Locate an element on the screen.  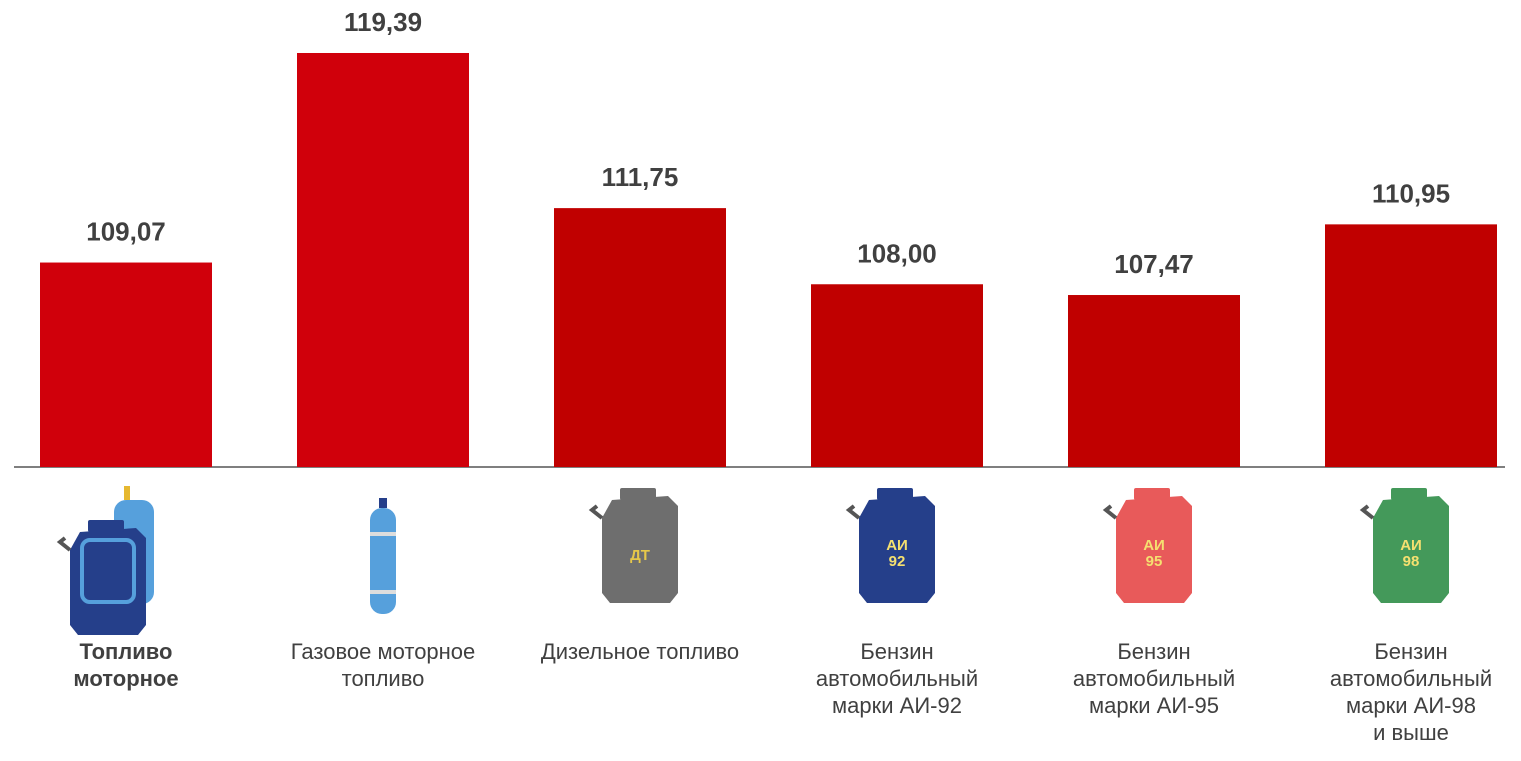
icon-label: АИ 95 is located at coordinates (1154, 553).